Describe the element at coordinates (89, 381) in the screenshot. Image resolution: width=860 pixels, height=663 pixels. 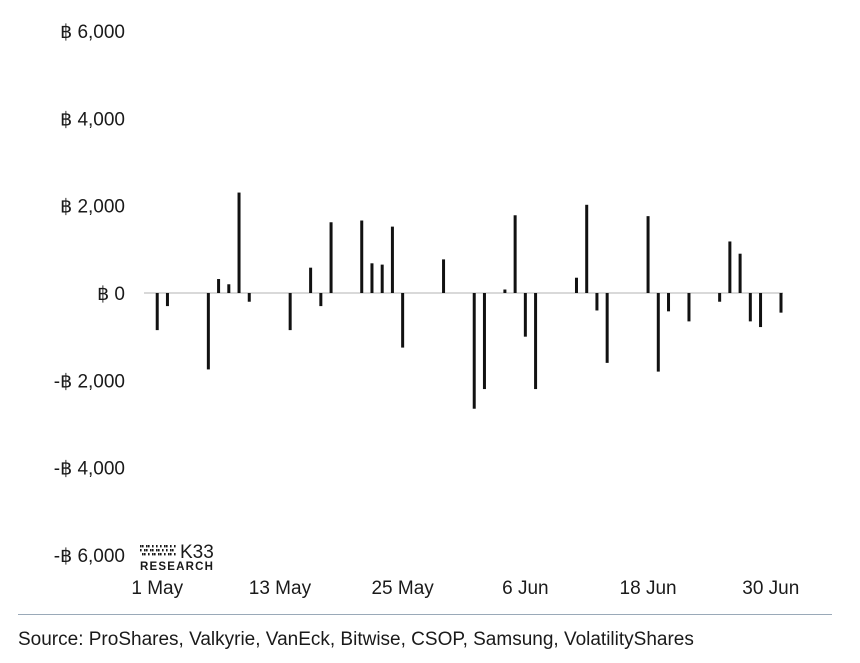
I see `y-tick-label: -฿ 2,000` at that location.